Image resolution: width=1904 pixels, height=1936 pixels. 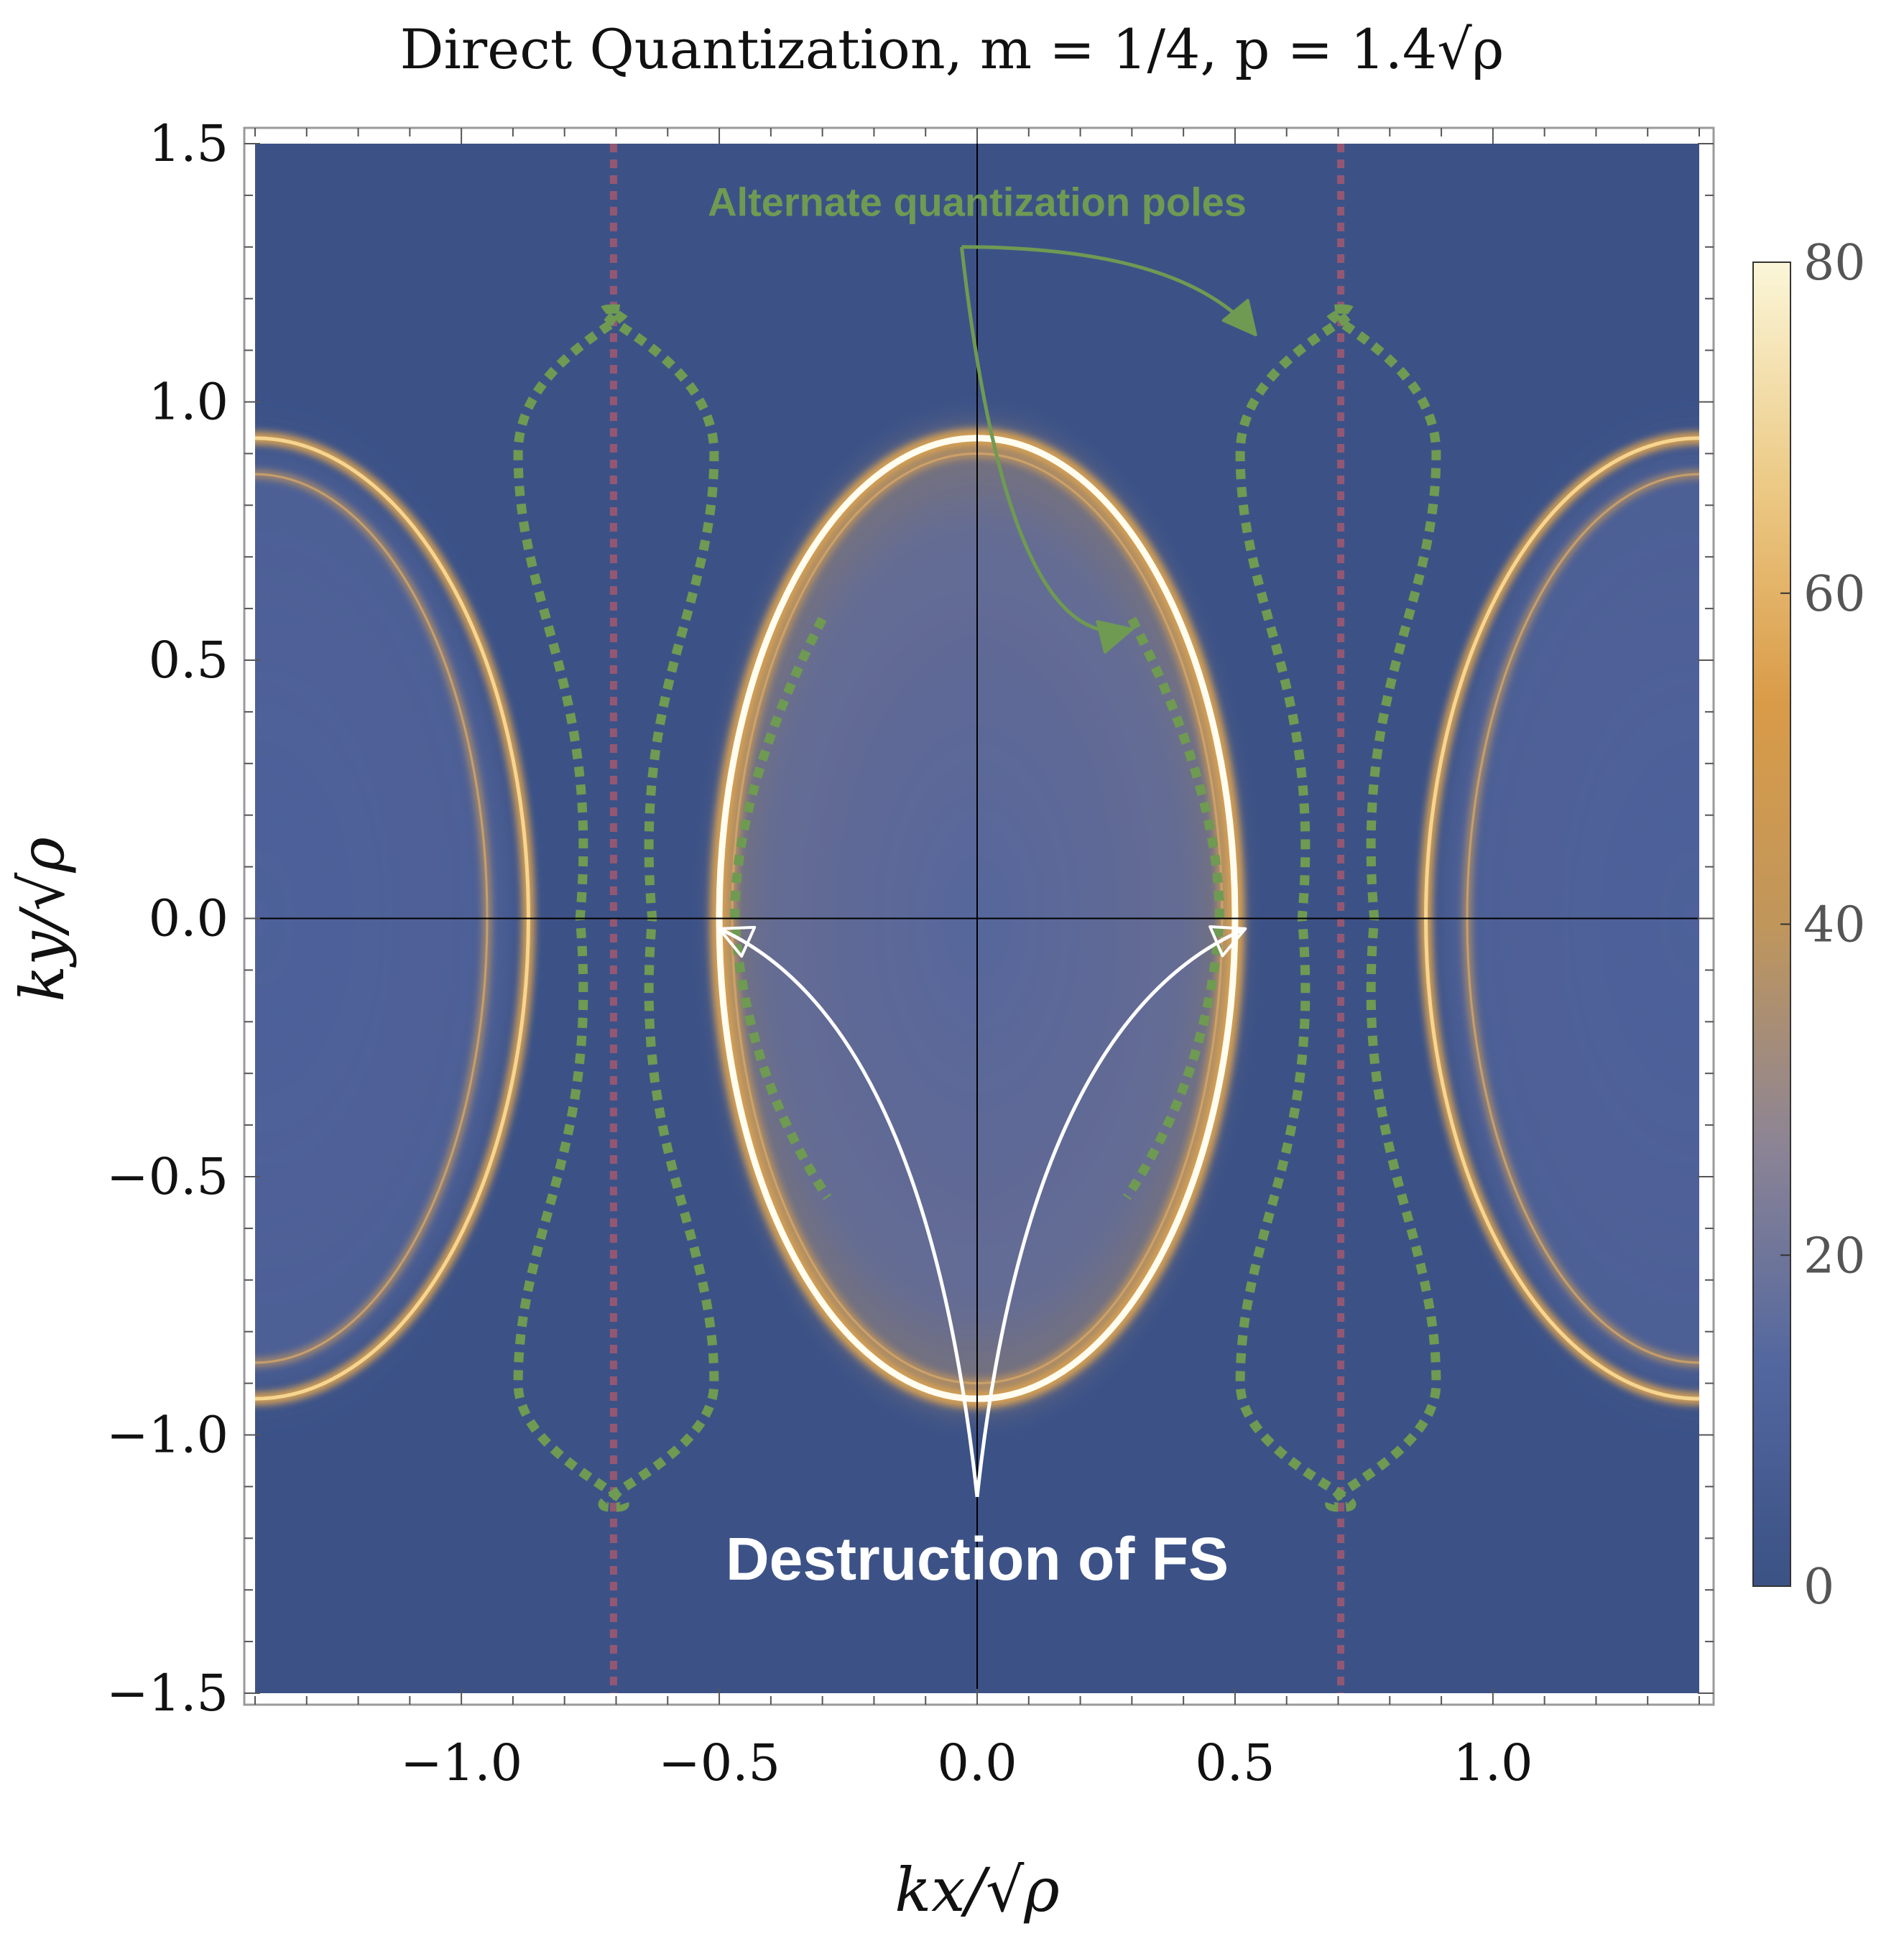 I want to click on colorbar-tick-label: 80, so click(x=1834, y=263).